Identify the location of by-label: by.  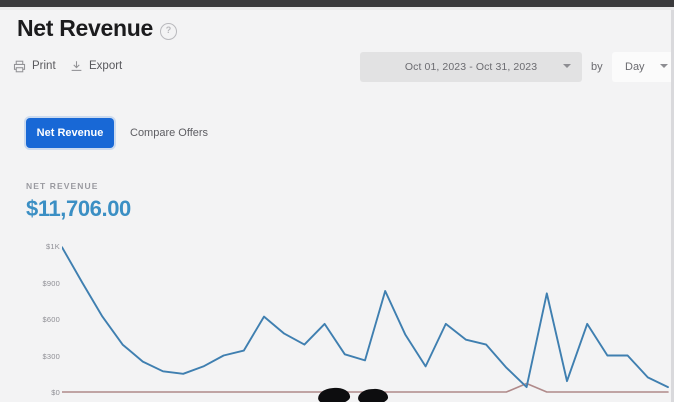
(597, 67).